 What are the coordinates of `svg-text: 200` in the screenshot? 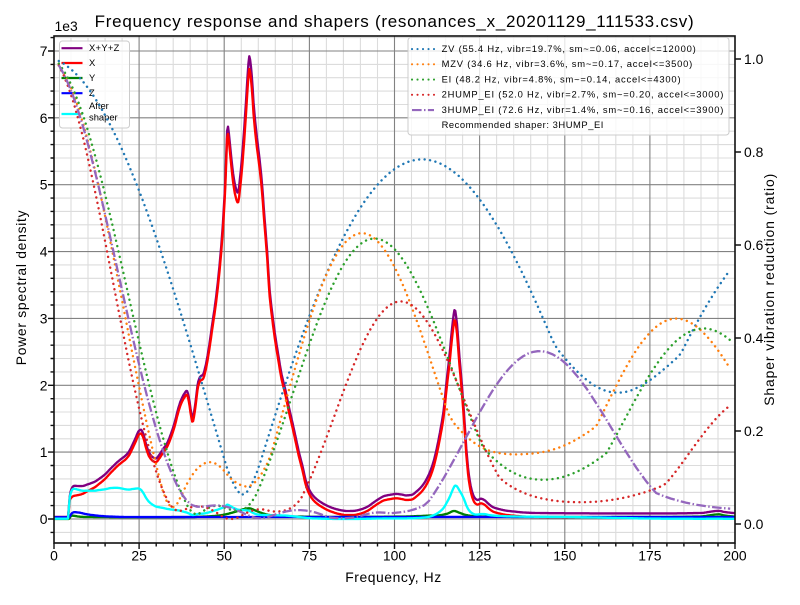 It's located at (734, 556).